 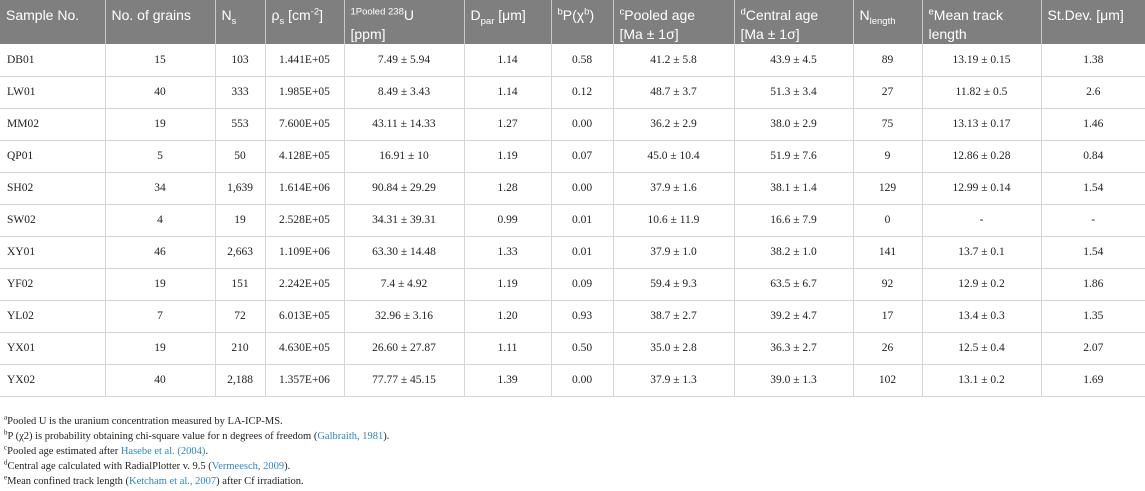 What do you see at coordinates (53, 348) in the screenshot?
I see `sample-cell: YX01` at bounding box center [53, 348].